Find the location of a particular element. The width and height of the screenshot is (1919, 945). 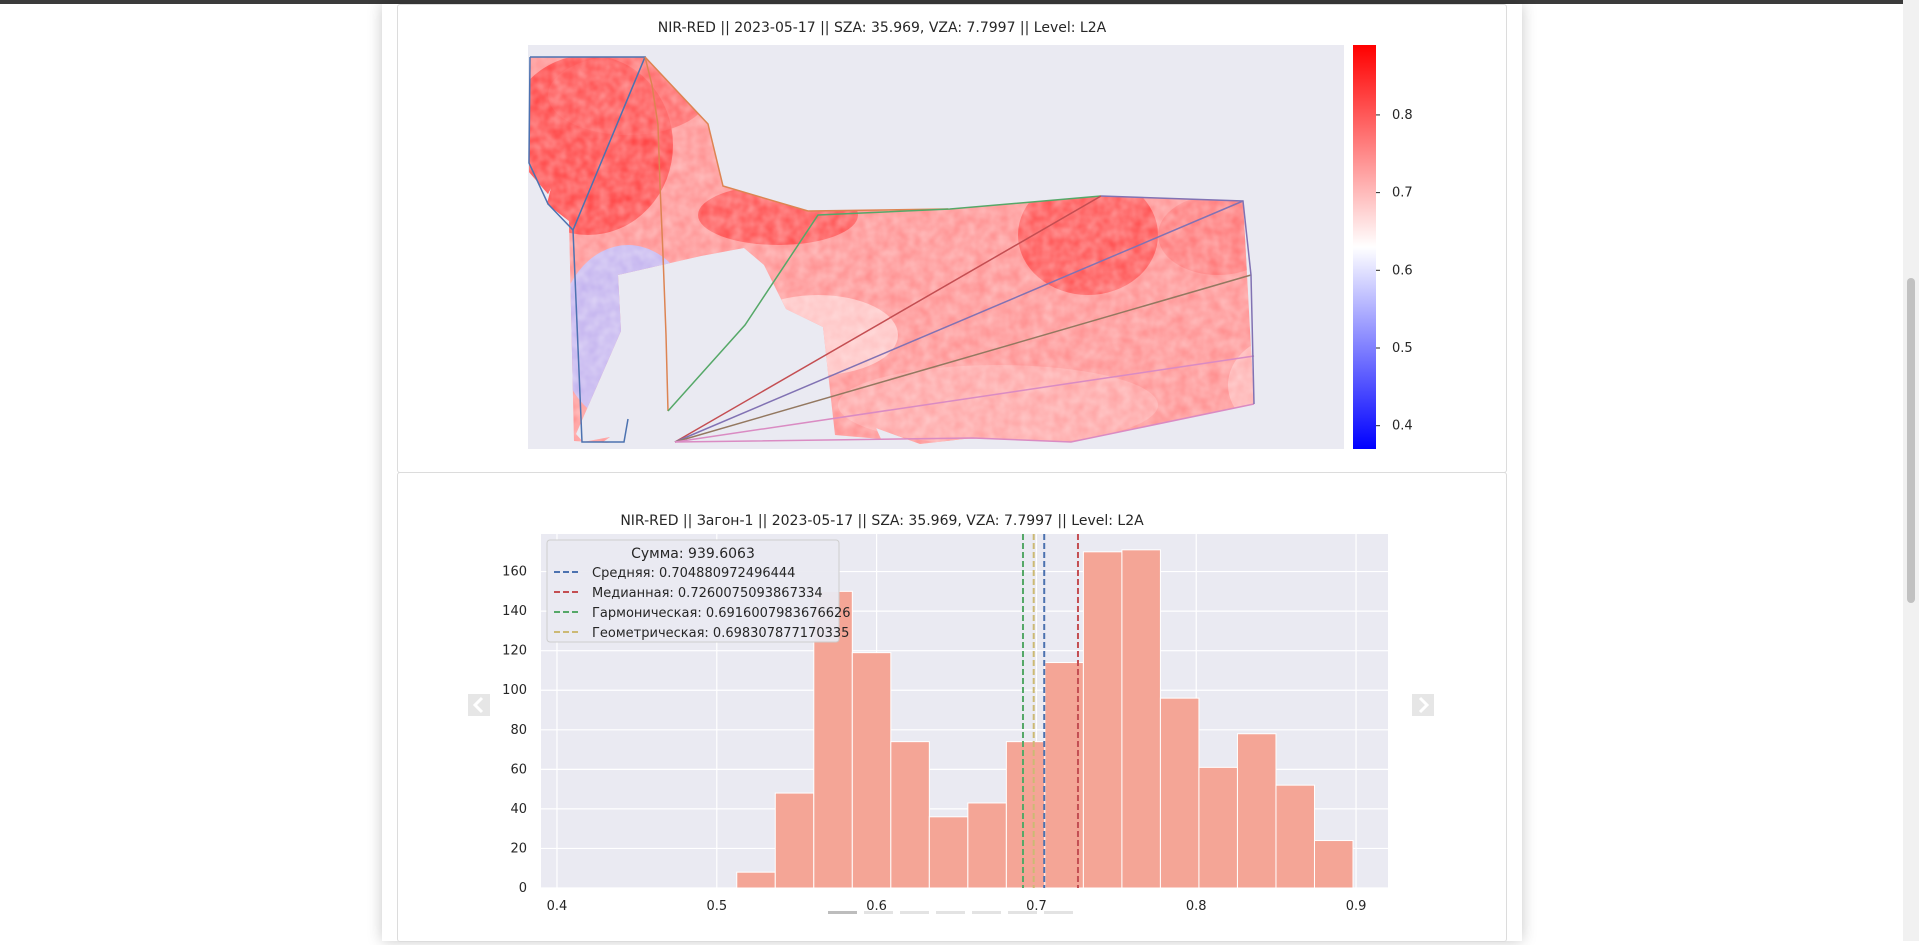

colorbar-tick-label: 0.4 is located at coordinates (1402, 426).